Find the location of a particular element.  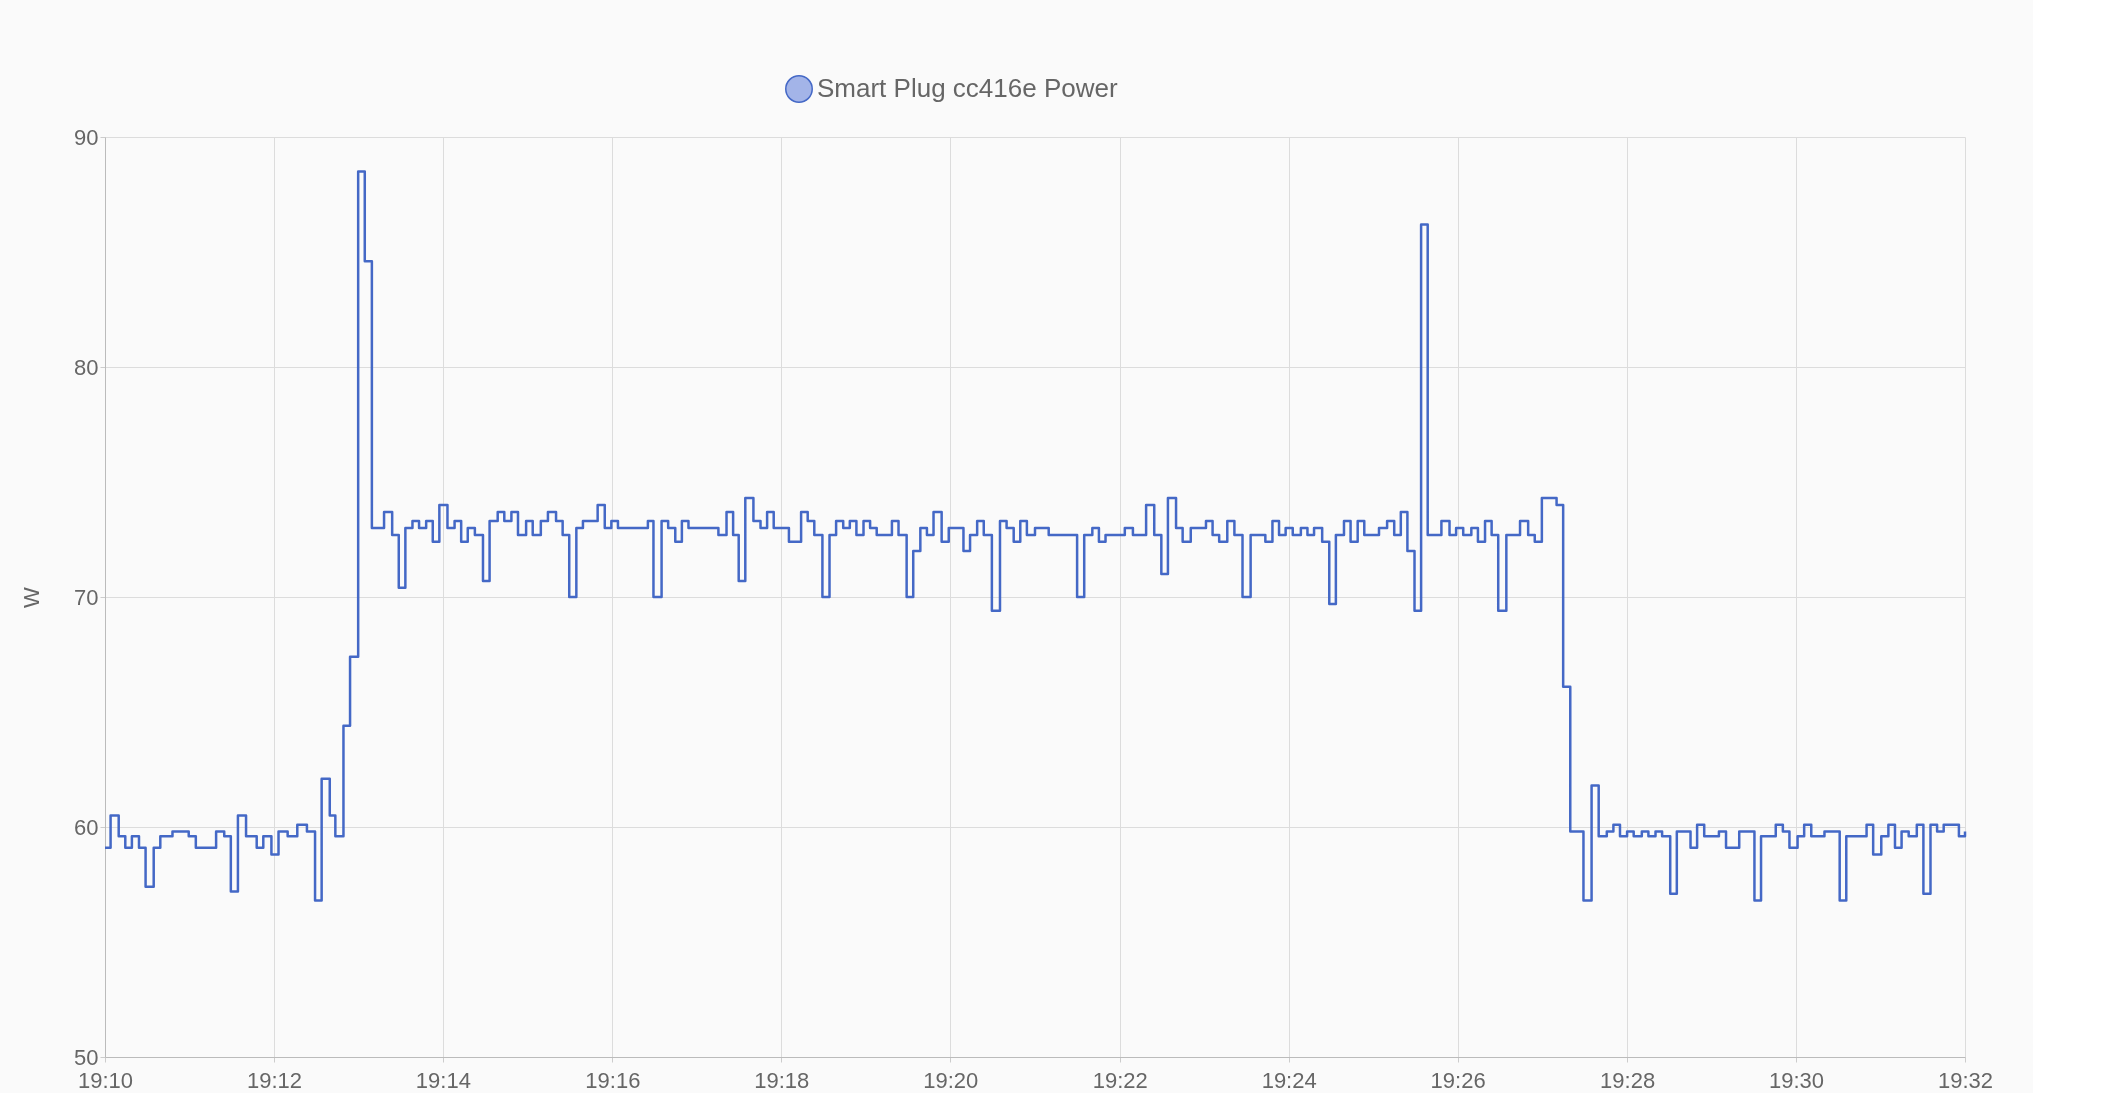

x-tick-label: 19:28 is located at coordinates (1628, 1080).